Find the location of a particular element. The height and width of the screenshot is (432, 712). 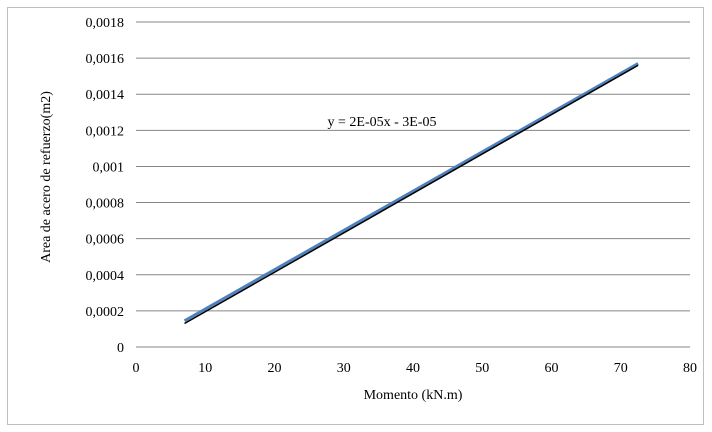

x-tick-labels: 0 10 20 30 40 50 60 70 80 is located at coordinates (415, 368).